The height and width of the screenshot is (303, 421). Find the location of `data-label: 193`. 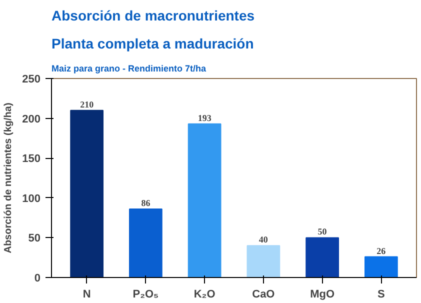

data-label: 193 is located at coordinates (205, 117).